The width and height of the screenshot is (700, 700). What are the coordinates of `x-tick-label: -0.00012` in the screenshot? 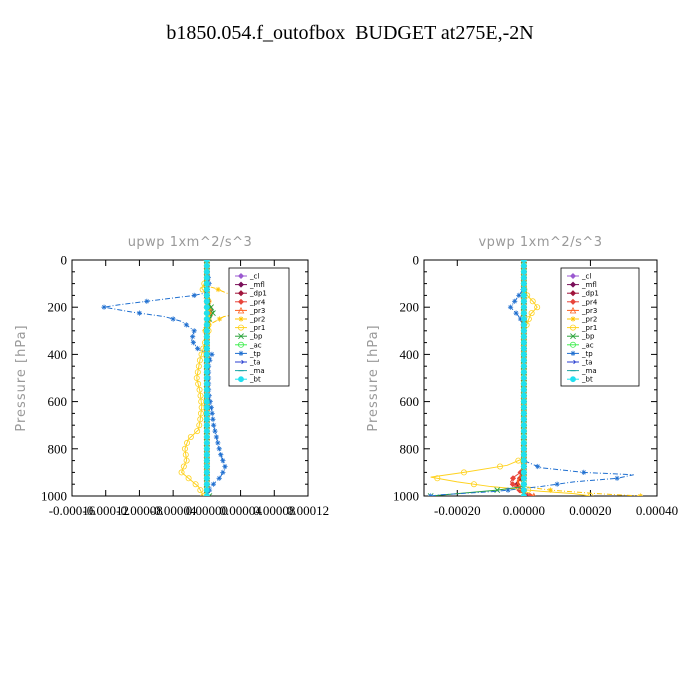 It's located at (105, 510).